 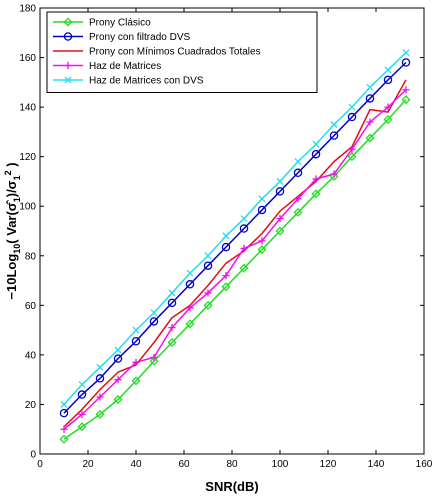 What do you see at coordinates (232, 464) in the screenshot?
I see `x-tick-label: 80` at bounding box center [232, 464].